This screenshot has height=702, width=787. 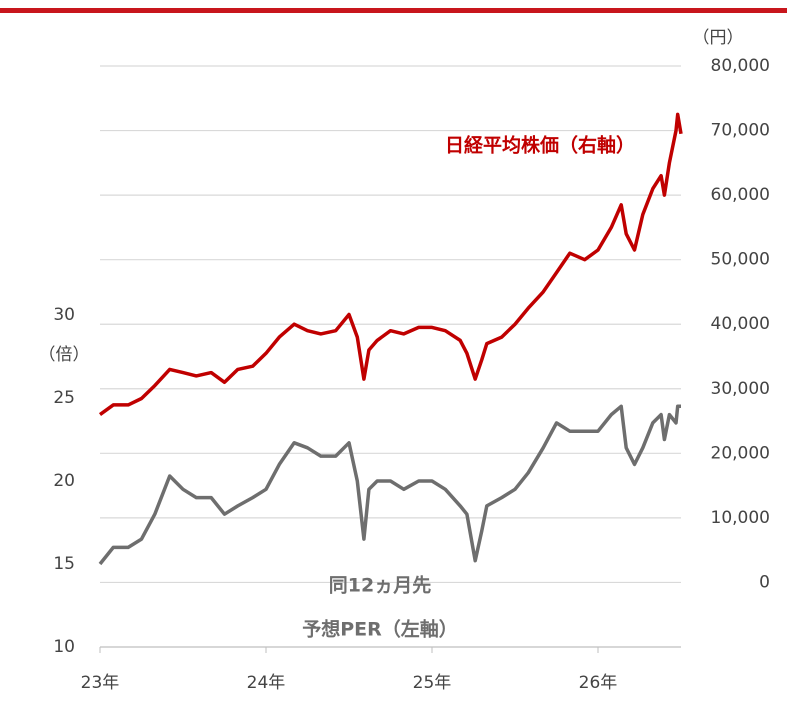 I want to click on y2-tick-label: 60,000, so click(x=740, y=195).